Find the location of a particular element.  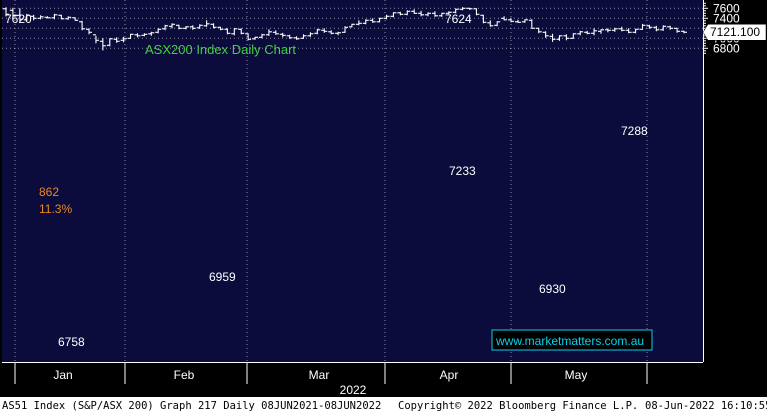

annotation-high-jan: 7620 is located at coordinates (18, 19).